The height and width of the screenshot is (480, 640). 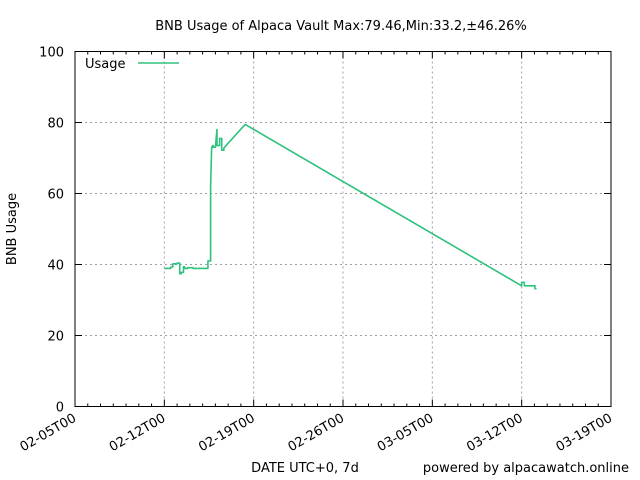 I want to click on y-tick-label: 20, so click(x=55, y=337).